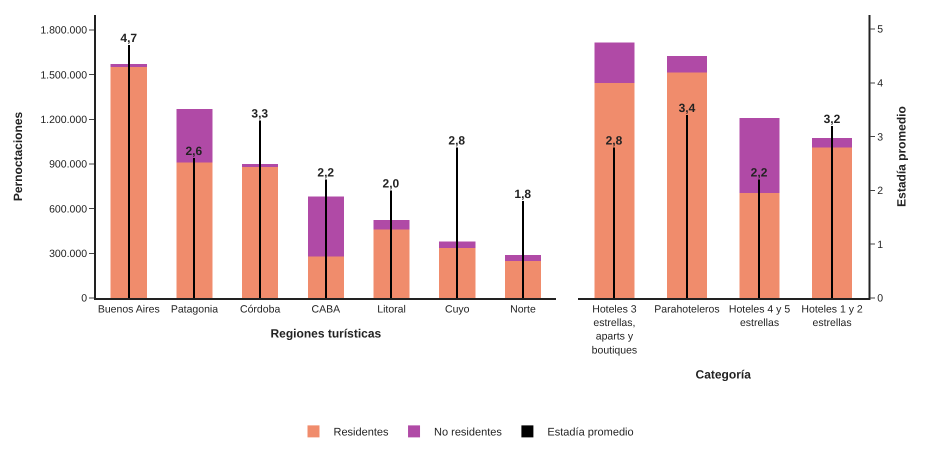 The height and width of the screenshot is (458, 933). What do you see at coordinates (260, 309) in the screenshot?
I see `x-tick-label: Córdoba` at bounding box center [260, 309].